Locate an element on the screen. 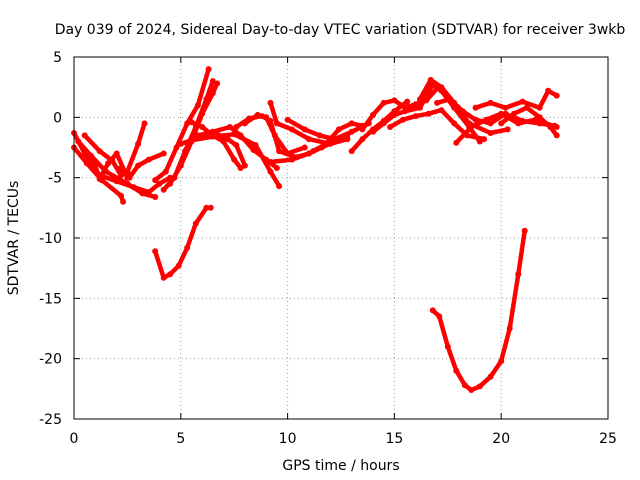  y-tick-label: -25 is located at coordinates (50, 420).